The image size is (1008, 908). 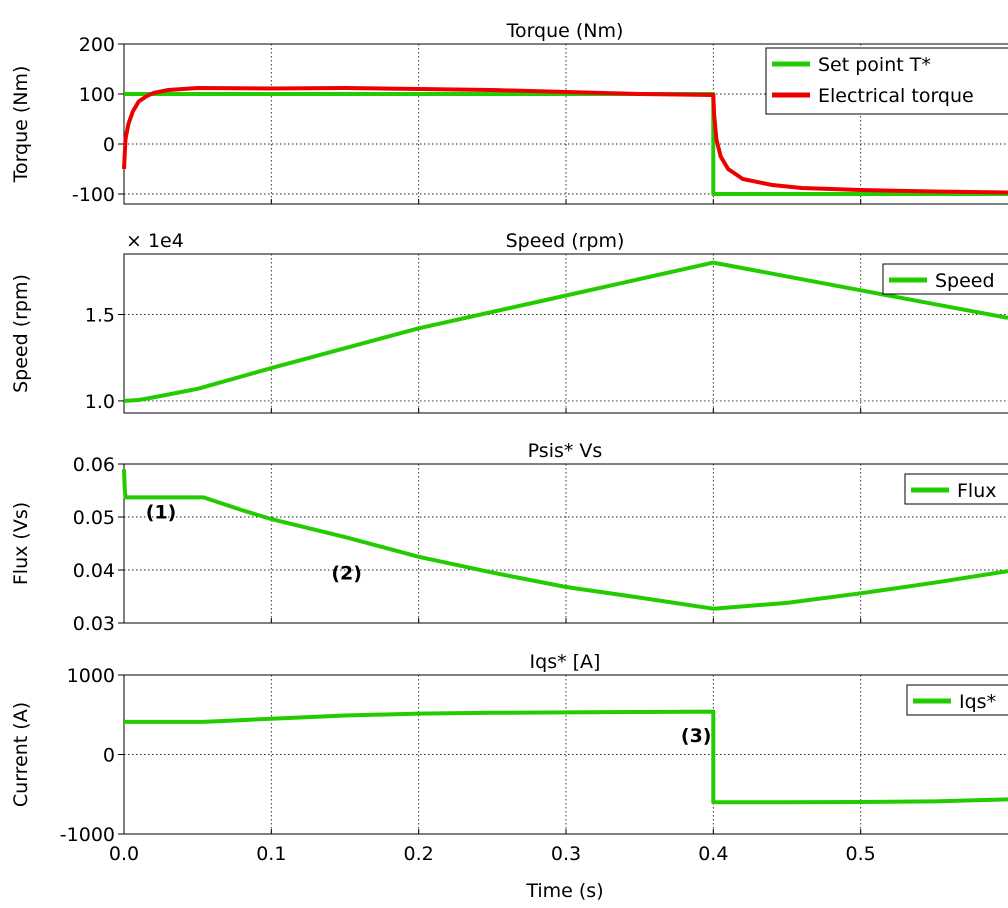 I want to click on legend: Iqs*, so click(x=957, y=700).